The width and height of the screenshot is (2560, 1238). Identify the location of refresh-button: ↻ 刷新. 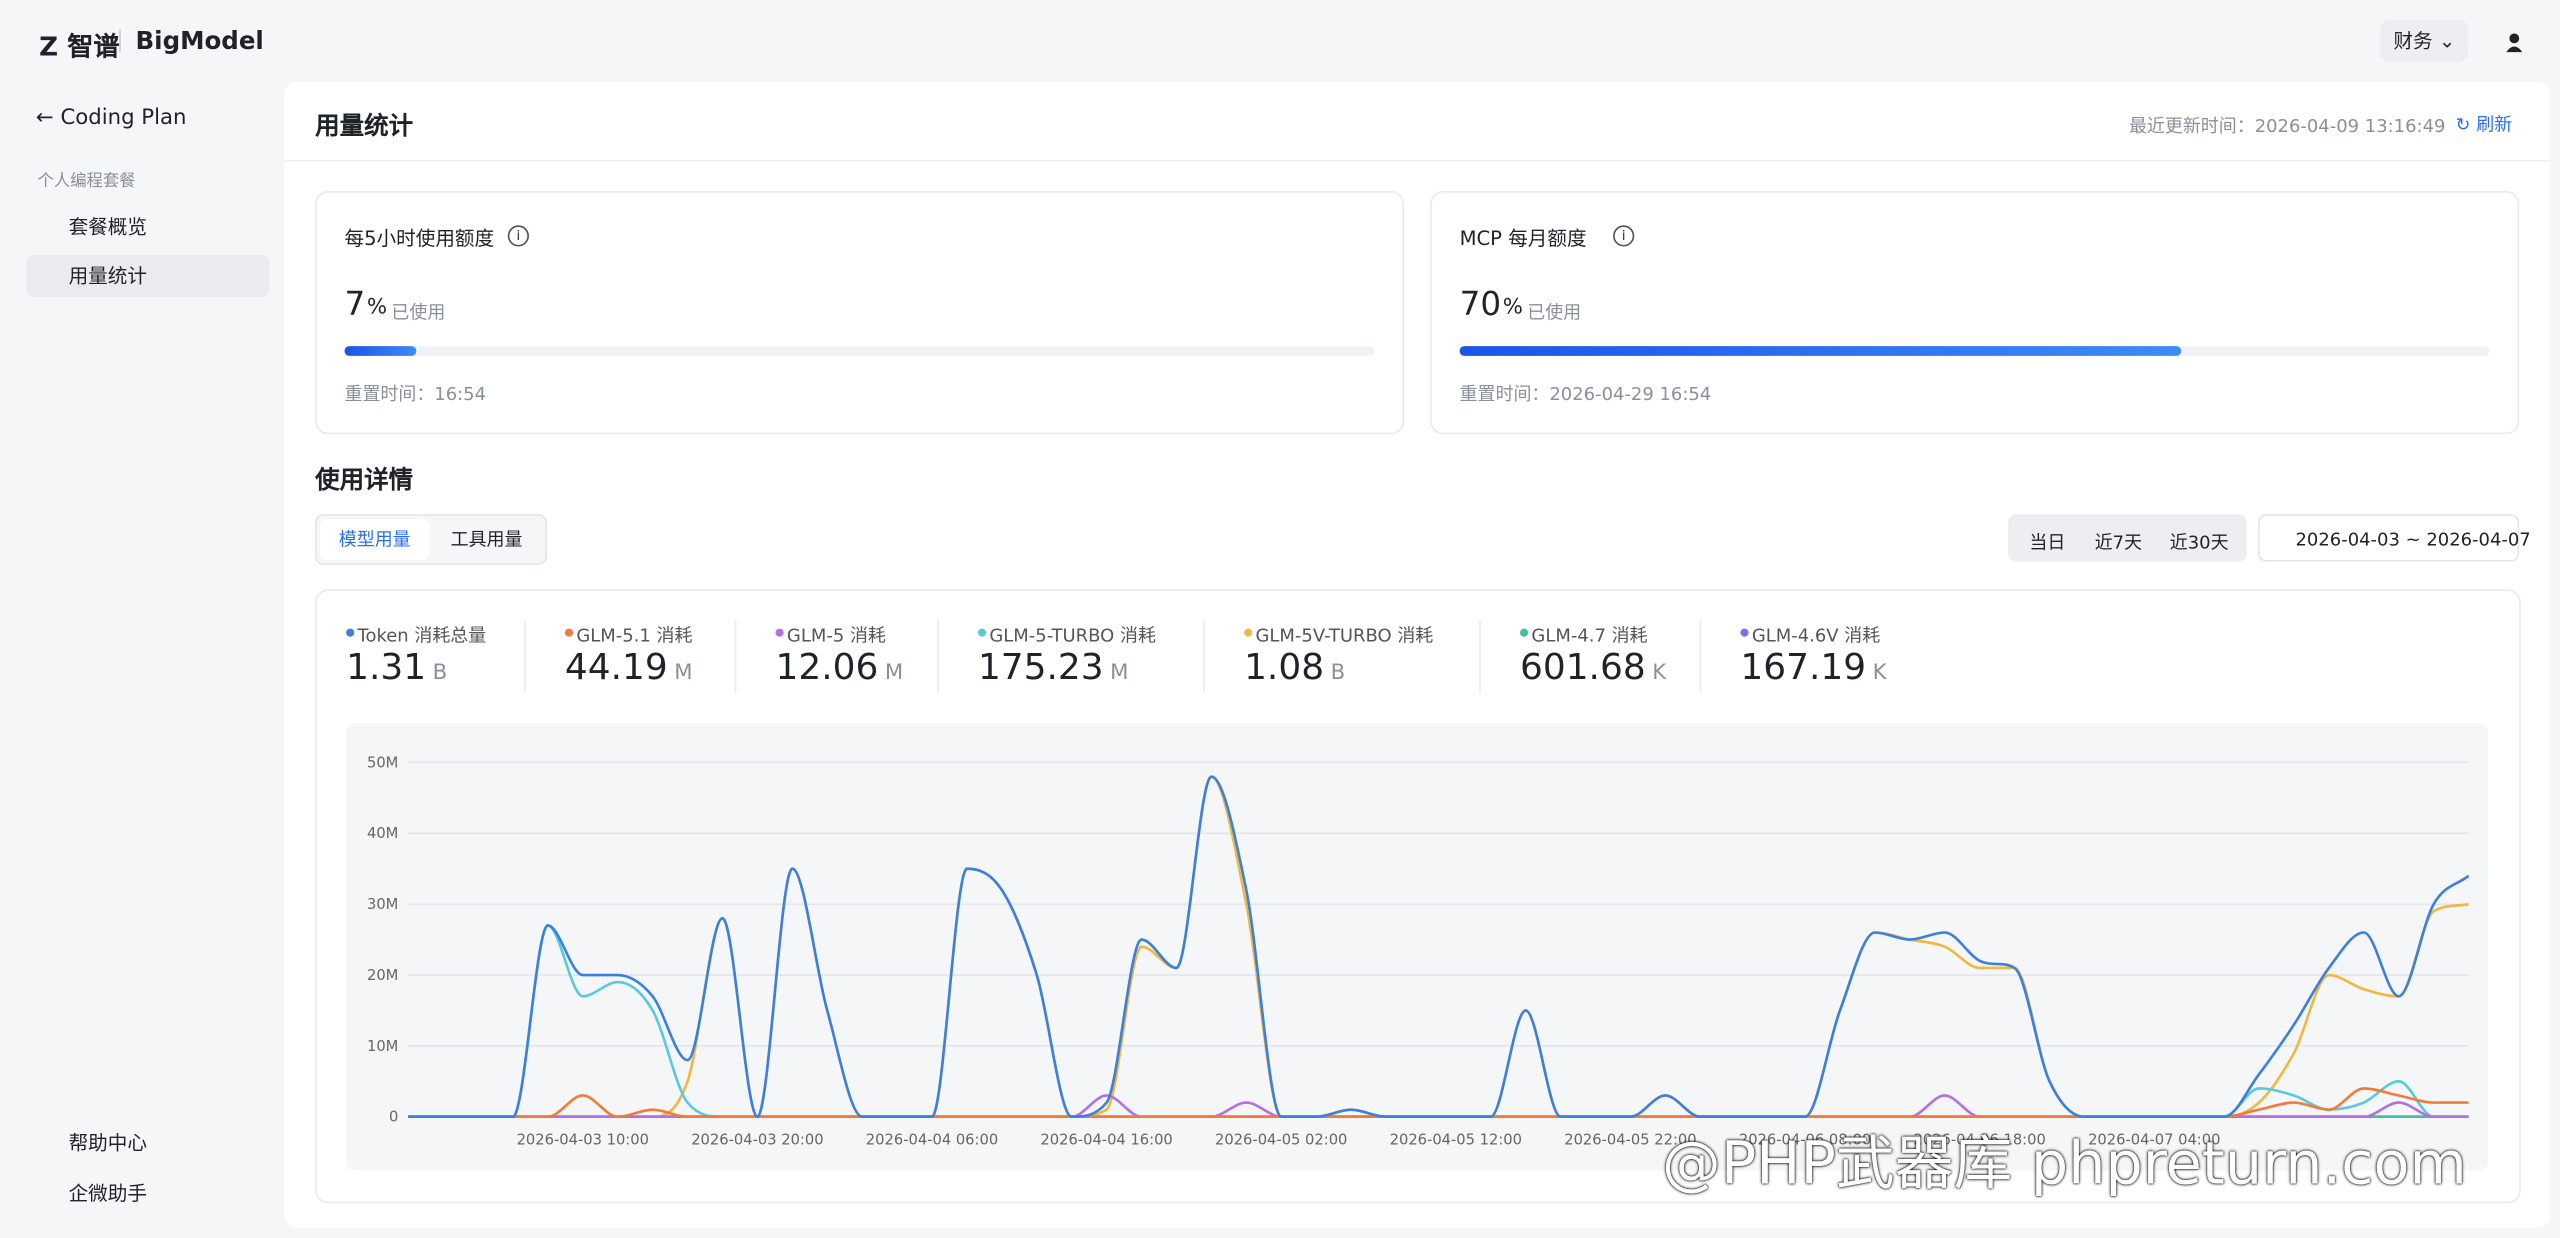
(2484, 125).